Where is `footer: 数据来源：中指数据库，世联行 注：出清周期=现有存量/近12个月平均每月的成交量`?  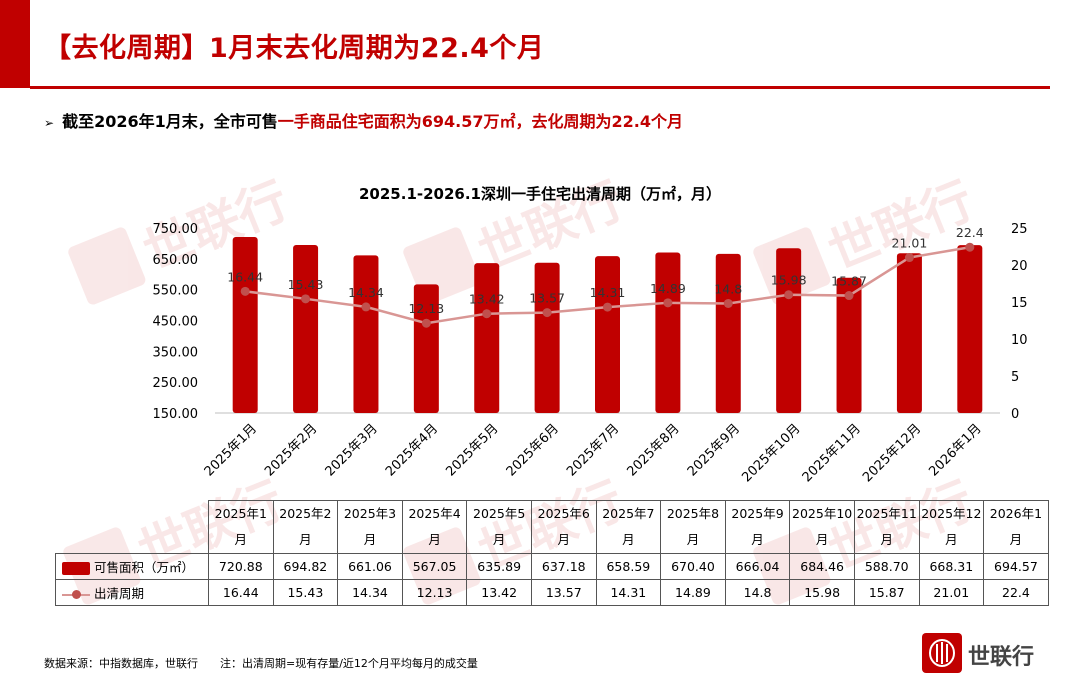 footer: 数据来源：中指数据库，世联行 注：出清周期=现有存量/近12个月平均每月的成交量 is located at coordinates (261, 663).